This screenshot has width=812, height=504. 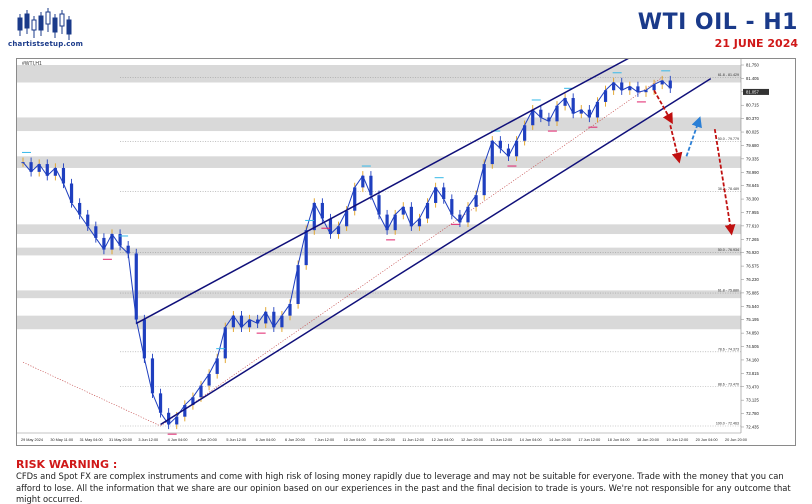 What do you see at coordinates (728, 189) in the screenshot?
I see `fib-level-label: 38.2 - 78.489` at bounding box center [728, 189].